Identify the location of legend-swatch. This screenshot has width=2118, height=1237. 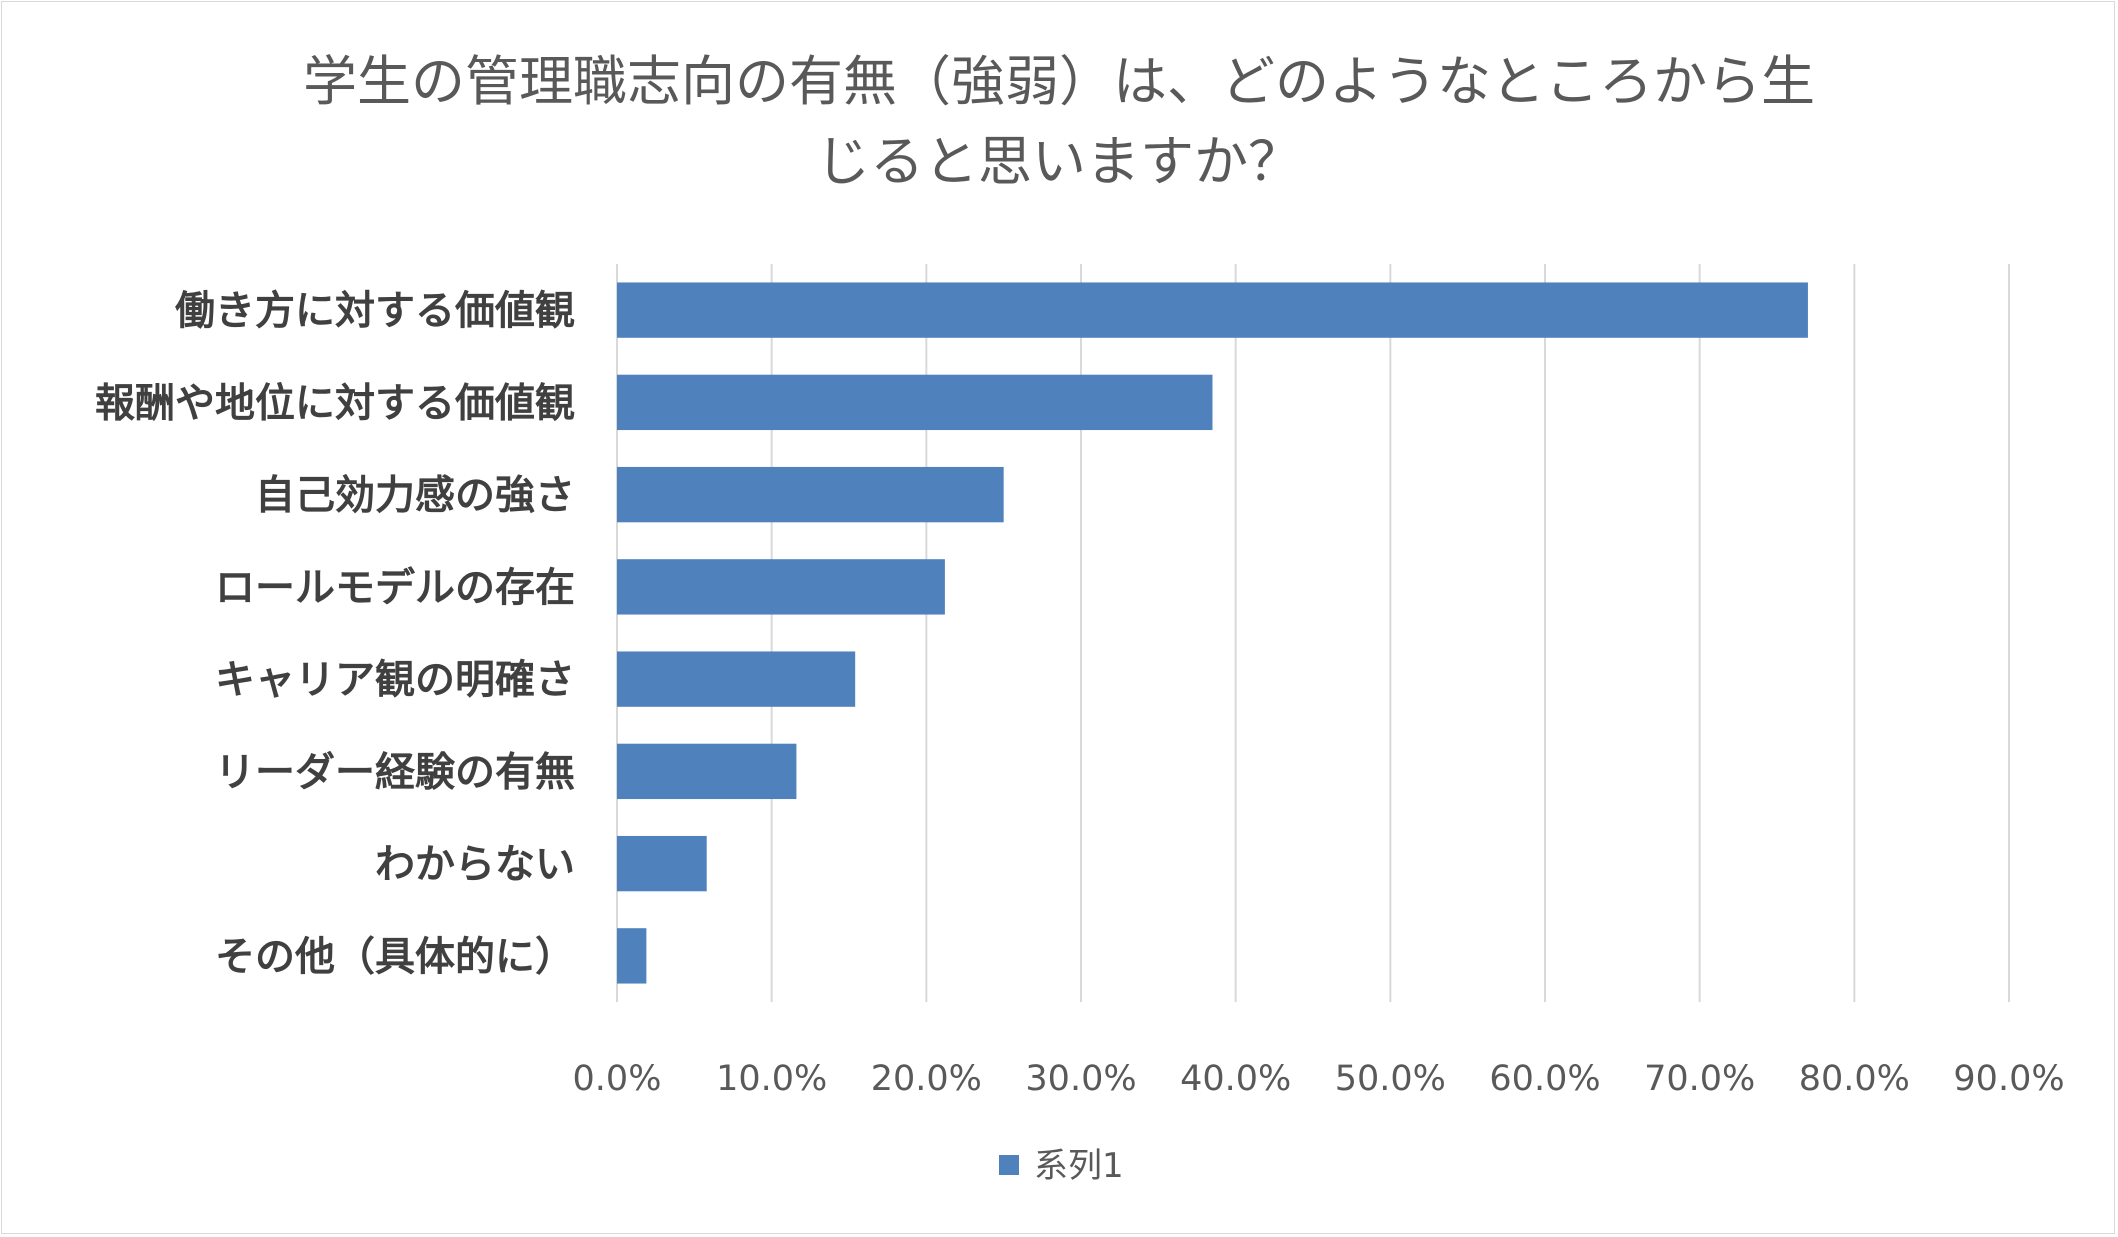
(1009, 1165).